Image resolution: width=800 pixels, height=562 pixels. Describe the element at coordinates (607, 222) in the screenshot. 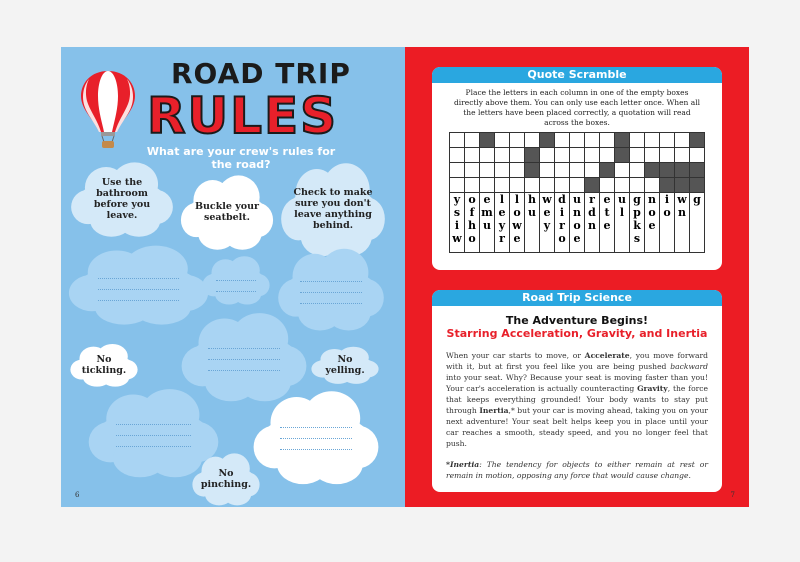

I see `letter-column: e t e` at that location.